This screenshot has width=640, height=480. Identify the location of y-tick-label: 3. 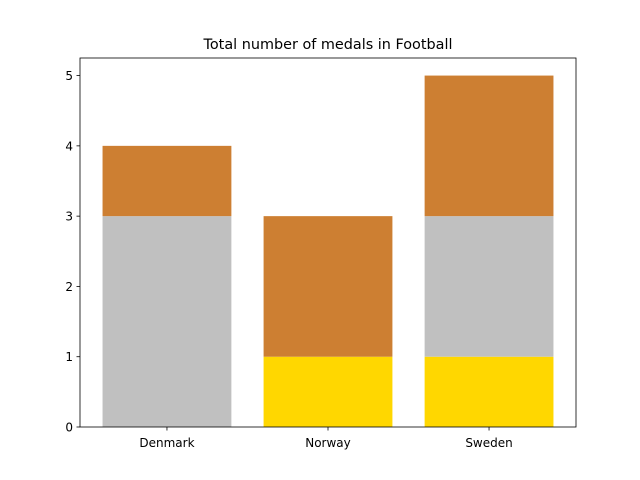
(69, 217).